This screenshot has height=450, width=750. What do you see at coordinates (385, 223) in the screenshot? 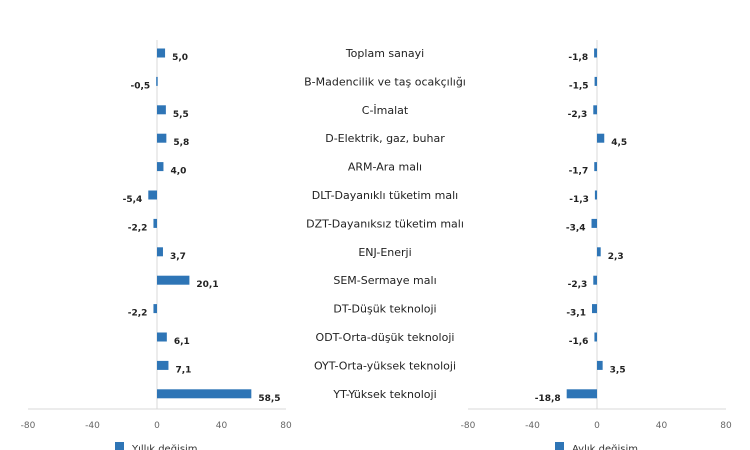
I see `category-label: DZT-Dayanıksız tüketim malı` at bounding box center [385, 223].